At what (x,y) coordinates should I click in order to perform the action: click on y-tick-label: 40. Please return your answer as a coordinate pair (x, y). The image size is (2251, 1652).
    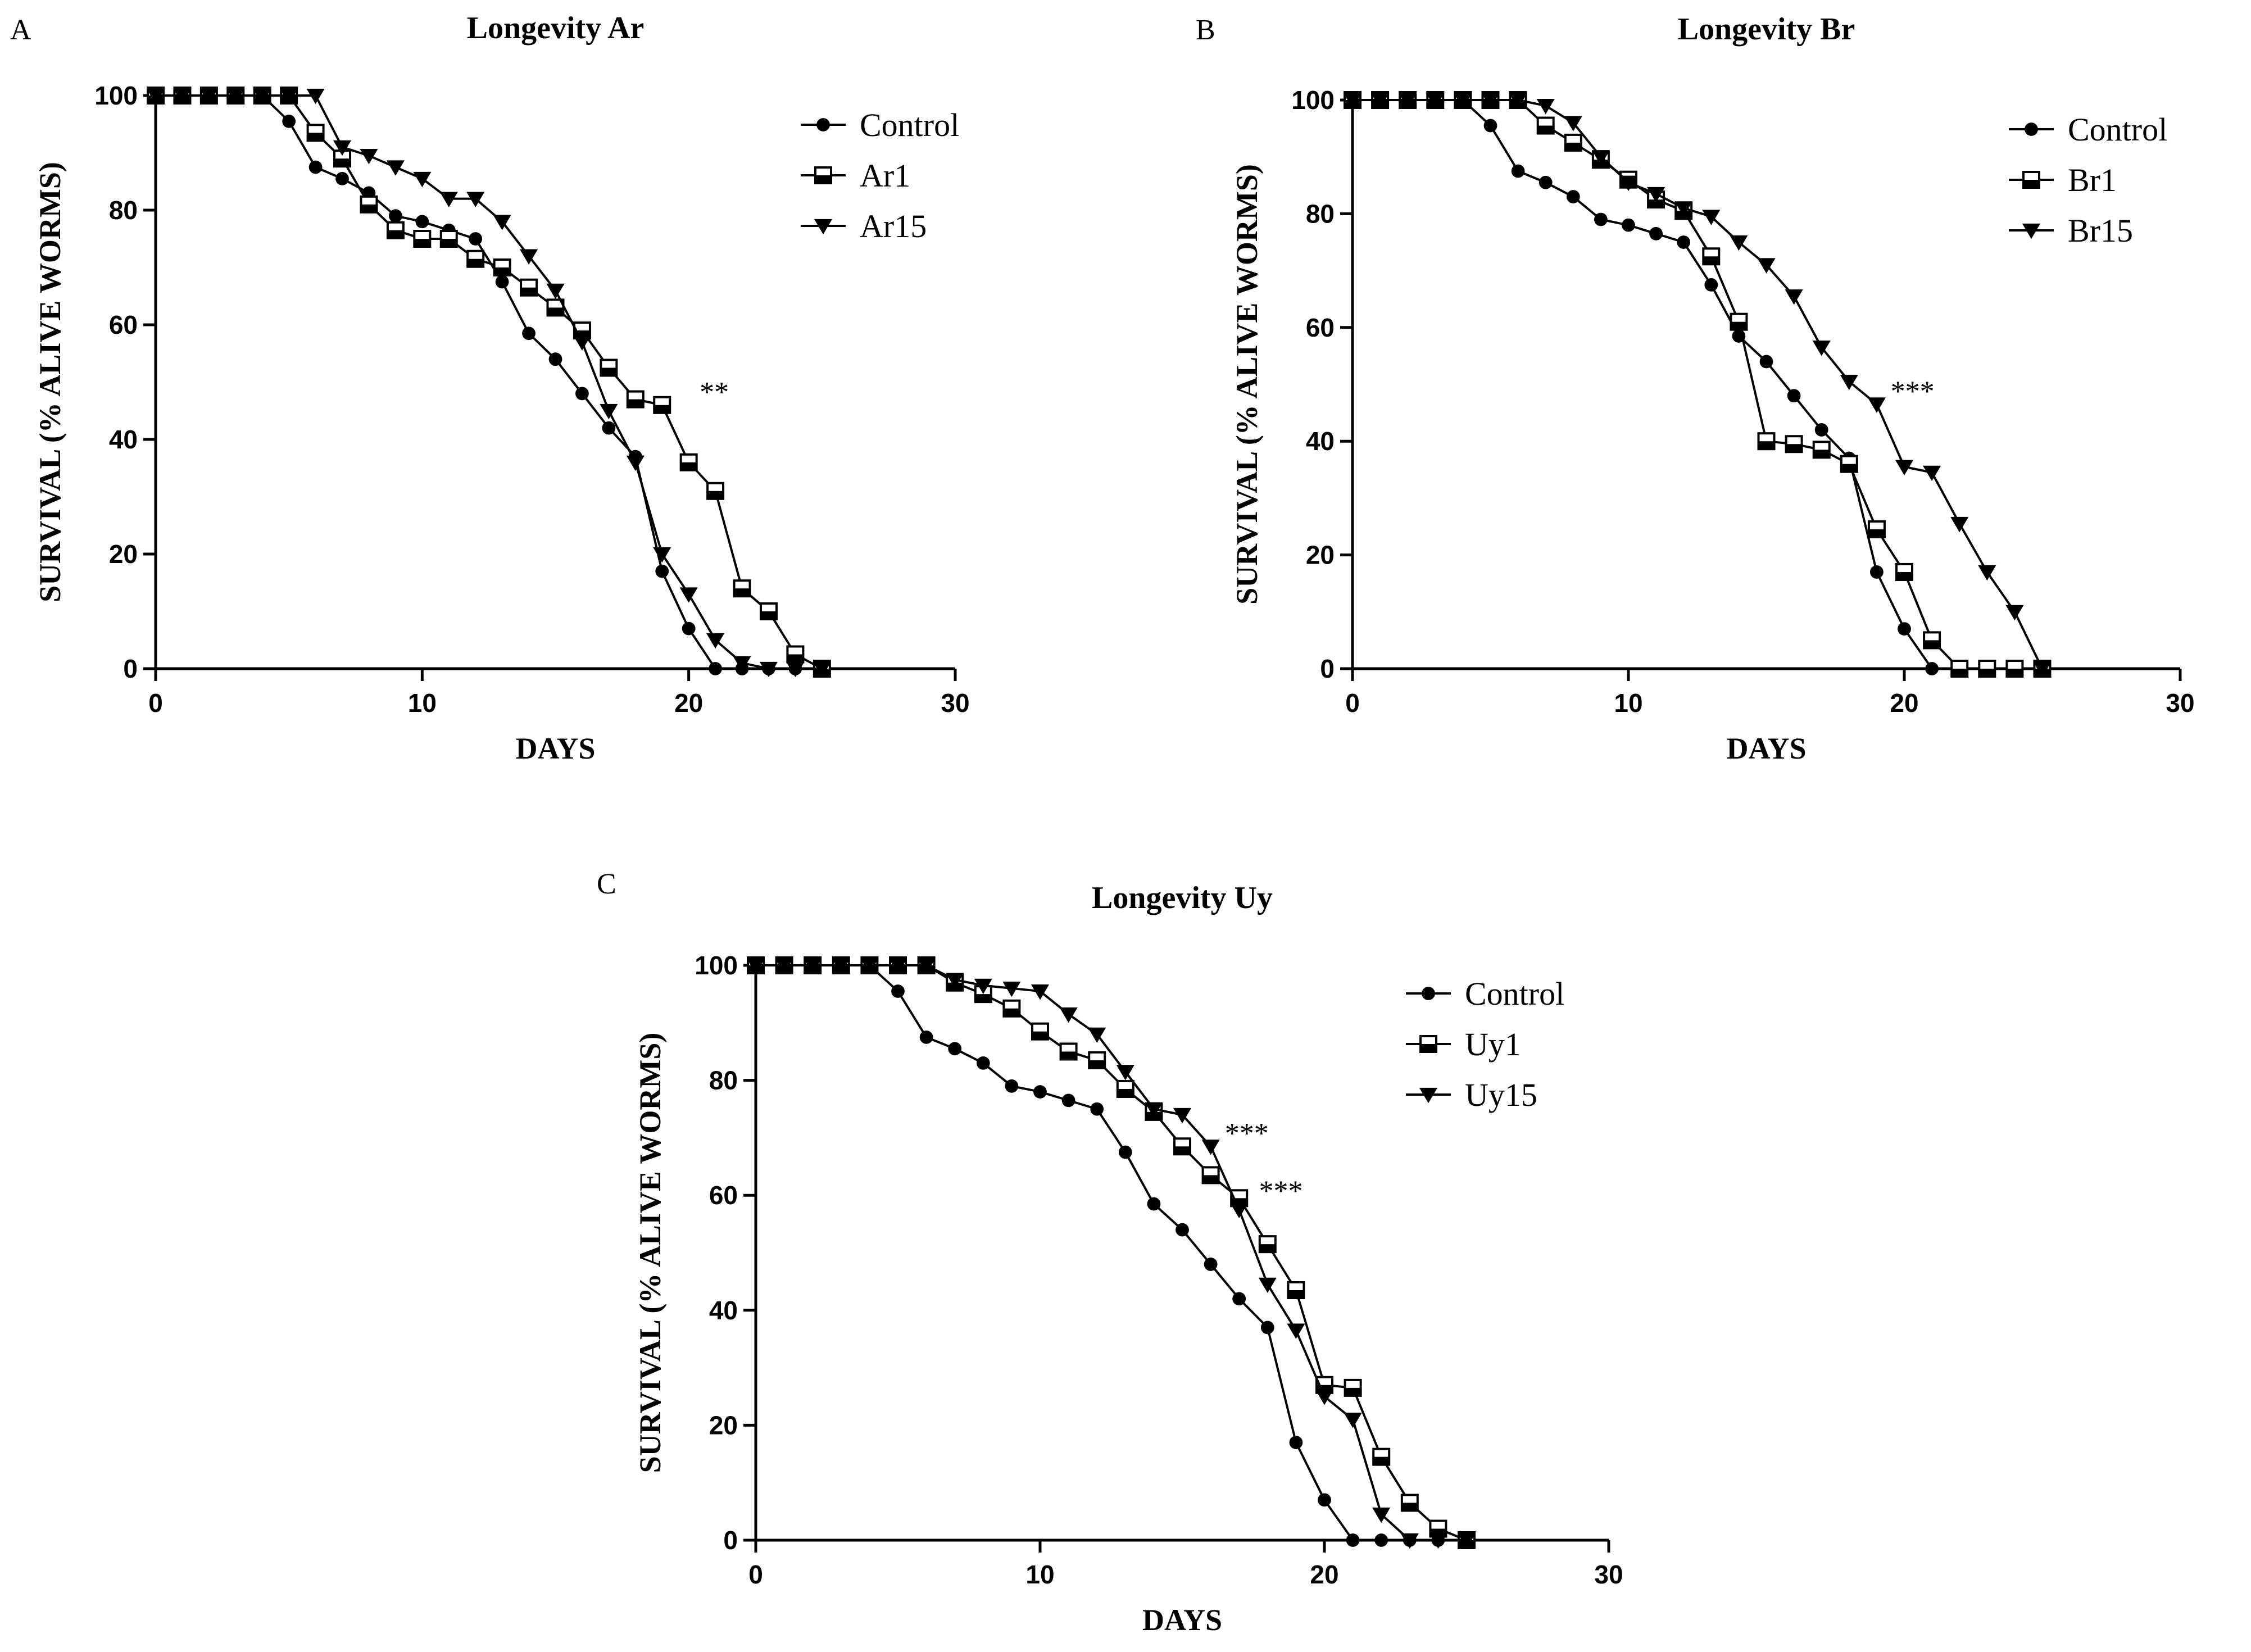
    Looking at the image, I should click on (1320, 441).